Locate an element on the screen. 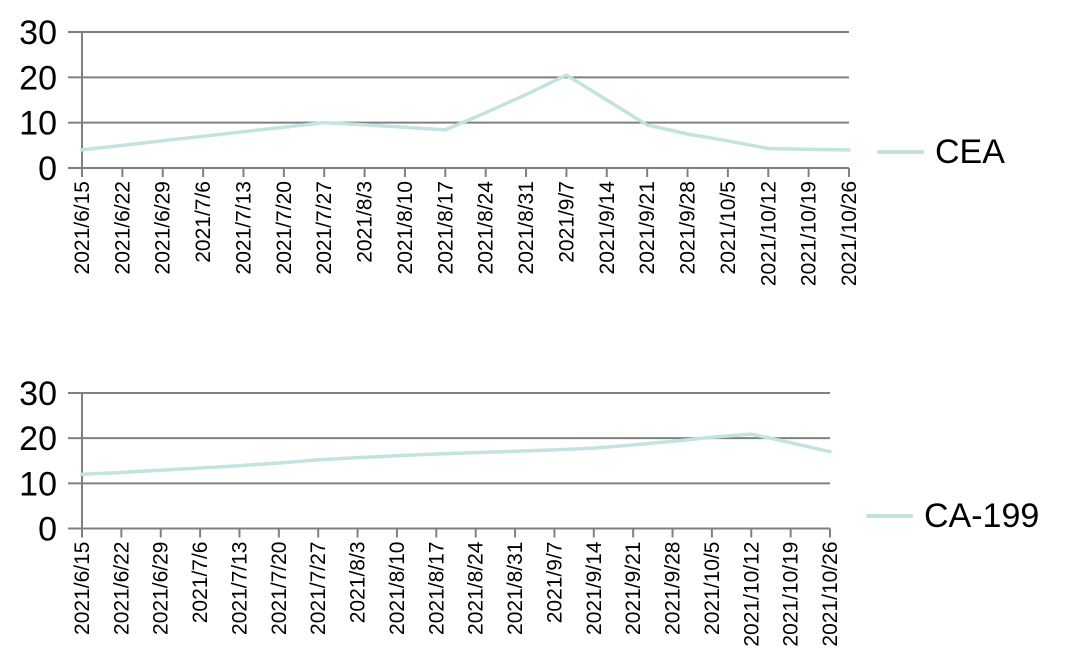  legend-cea: CEA is located at coordinates (941, 152).